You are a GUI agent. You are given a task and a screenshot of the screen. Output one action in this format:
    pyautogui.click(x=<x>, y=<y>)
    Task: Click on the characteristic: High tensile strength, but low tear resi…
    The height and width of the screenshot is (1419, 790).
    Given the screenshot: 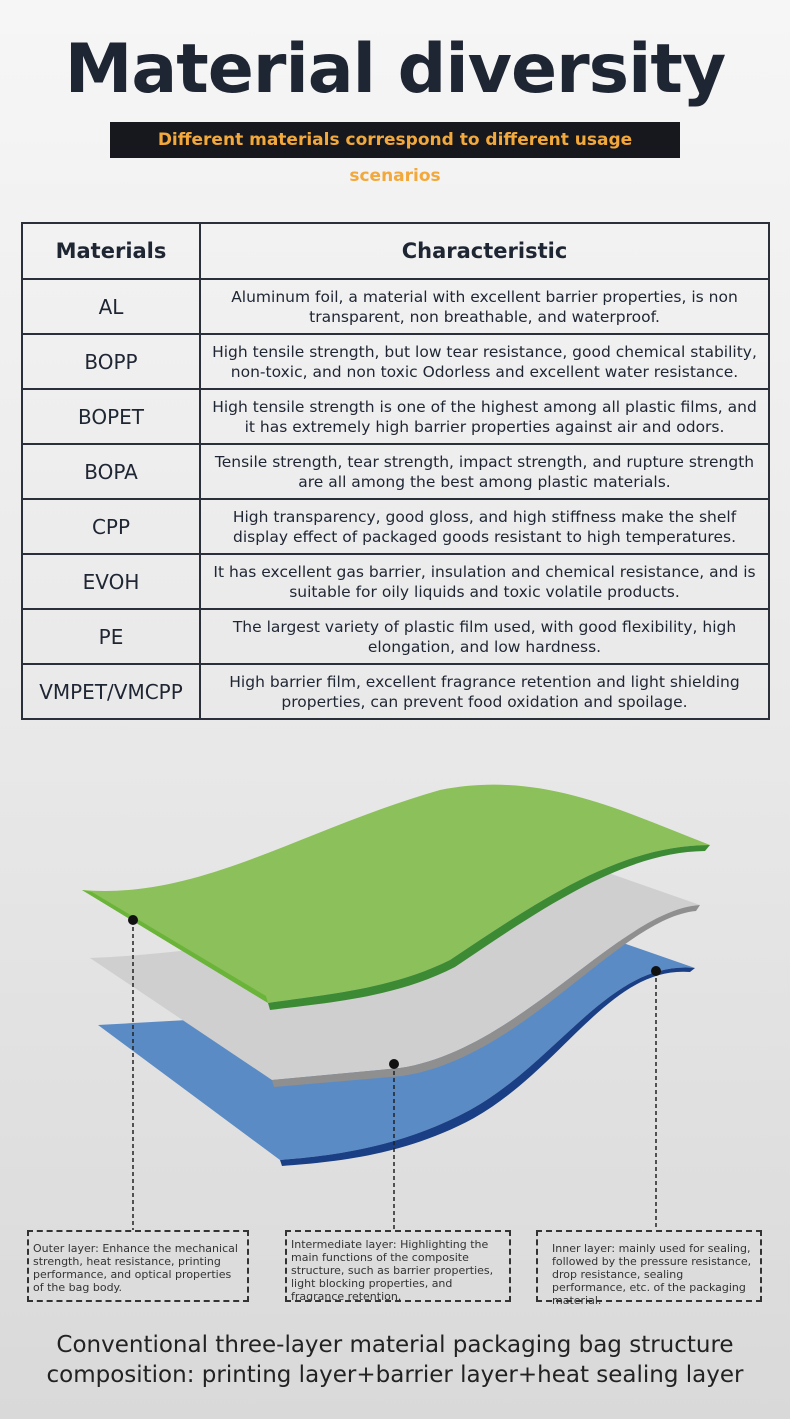 What is the action you would take?
    pyautogui.click(x=484, y=361)
    